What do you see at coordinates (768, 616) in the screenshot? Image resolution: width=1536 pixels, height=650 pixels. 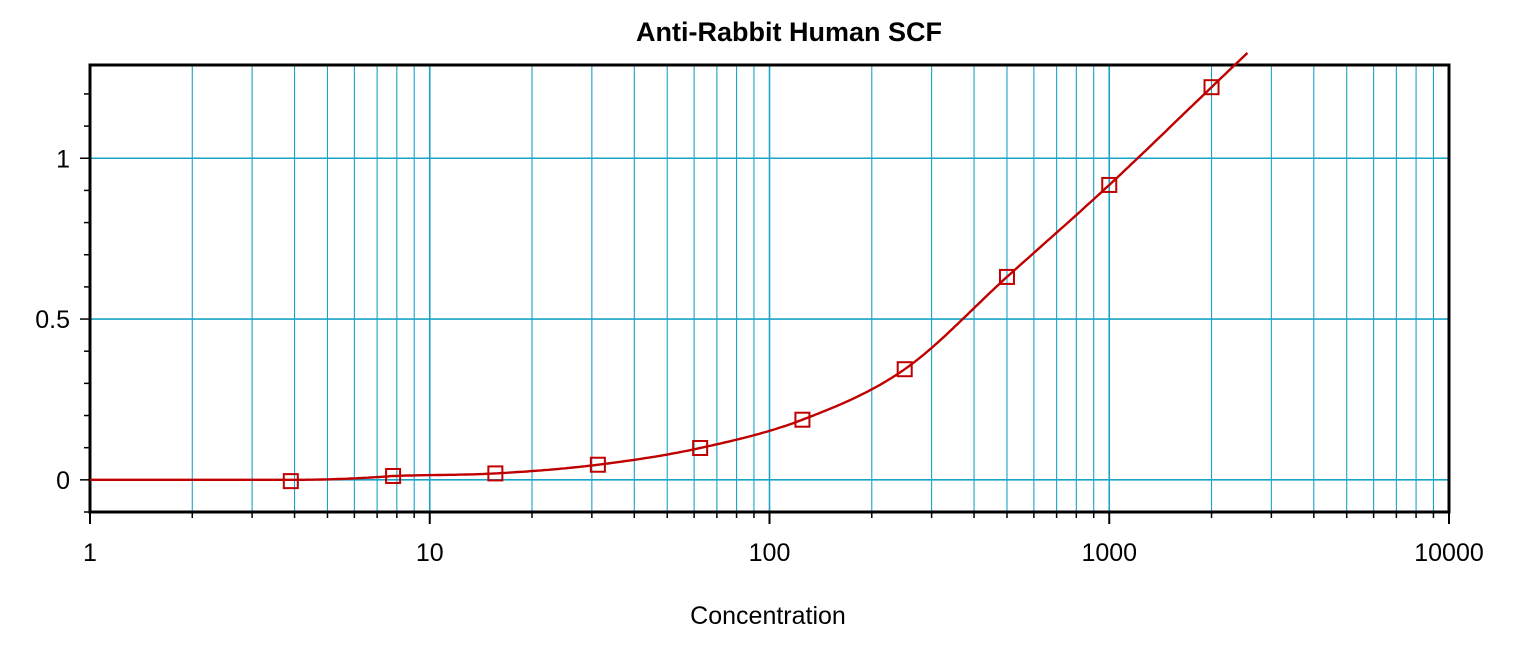 I see `x-axis-label: Concentration` at bounding box center [768, 616].